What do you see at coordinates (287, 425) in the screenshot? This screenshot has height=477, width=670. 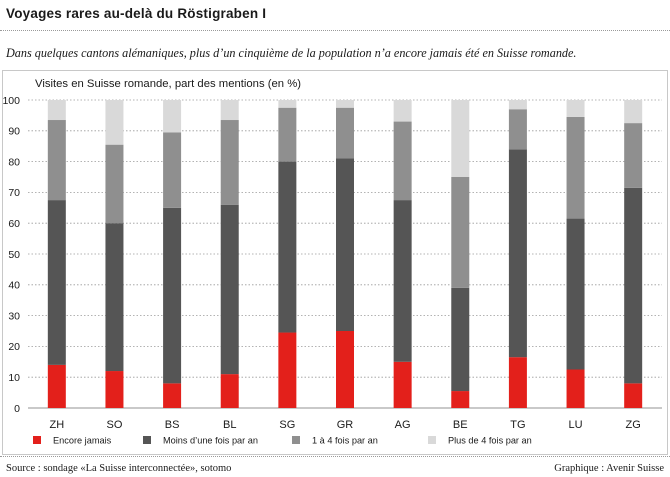 I see `x-tick-label: SG` at bounding box center [287, 425].